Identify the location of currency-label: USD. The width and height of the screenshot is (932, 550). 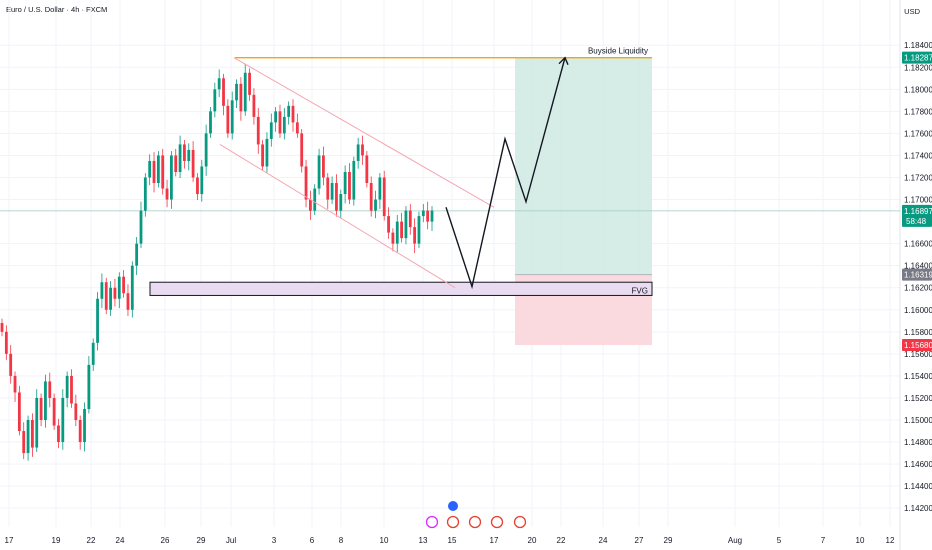
(912, 11).